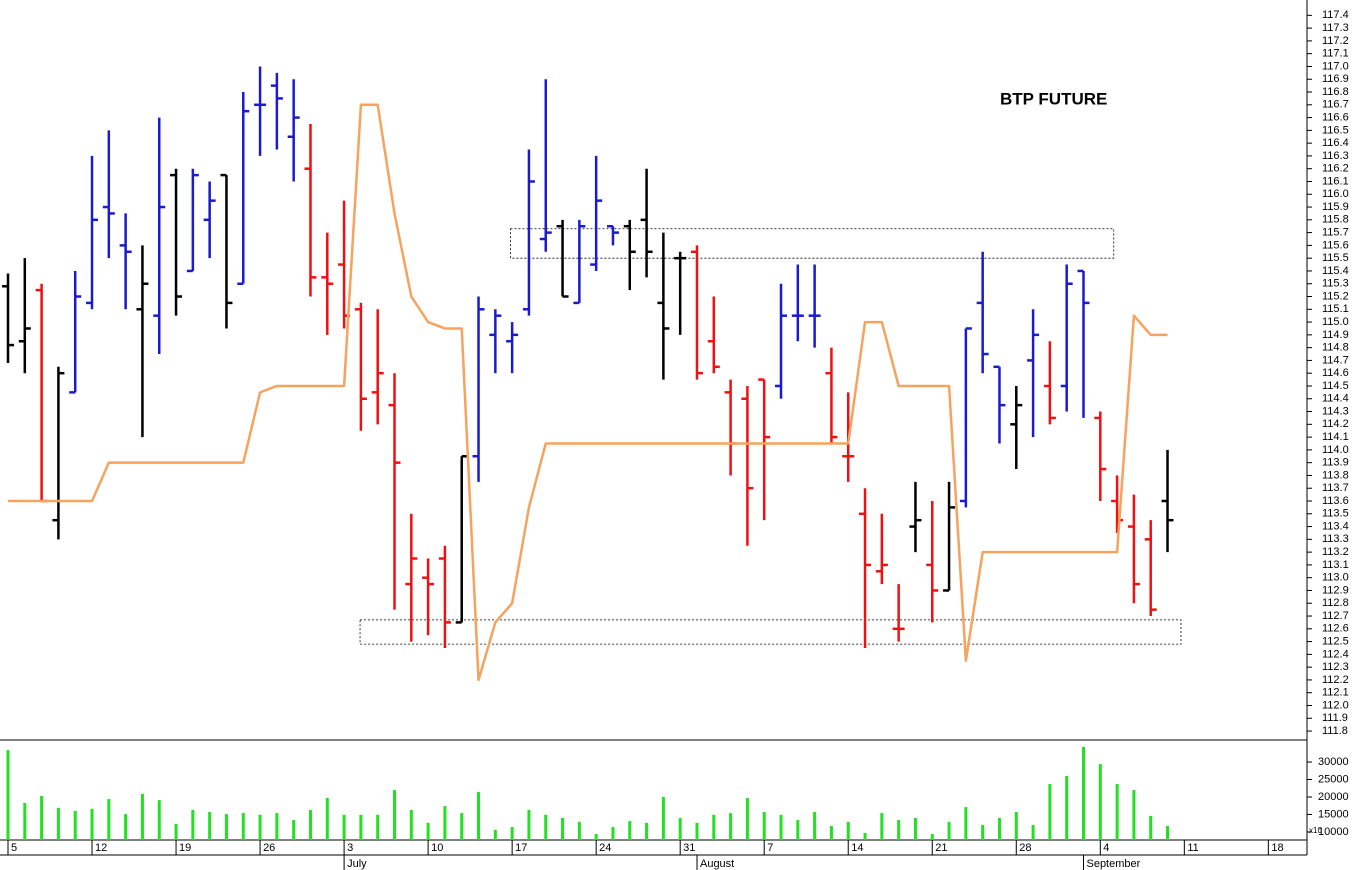 This screenshot has width=1355, height=870. What do you see at coordinates (1335, 92) in the screenshot?
I see `y-tick-label: 116.8` at bounding box center [1335, 92].